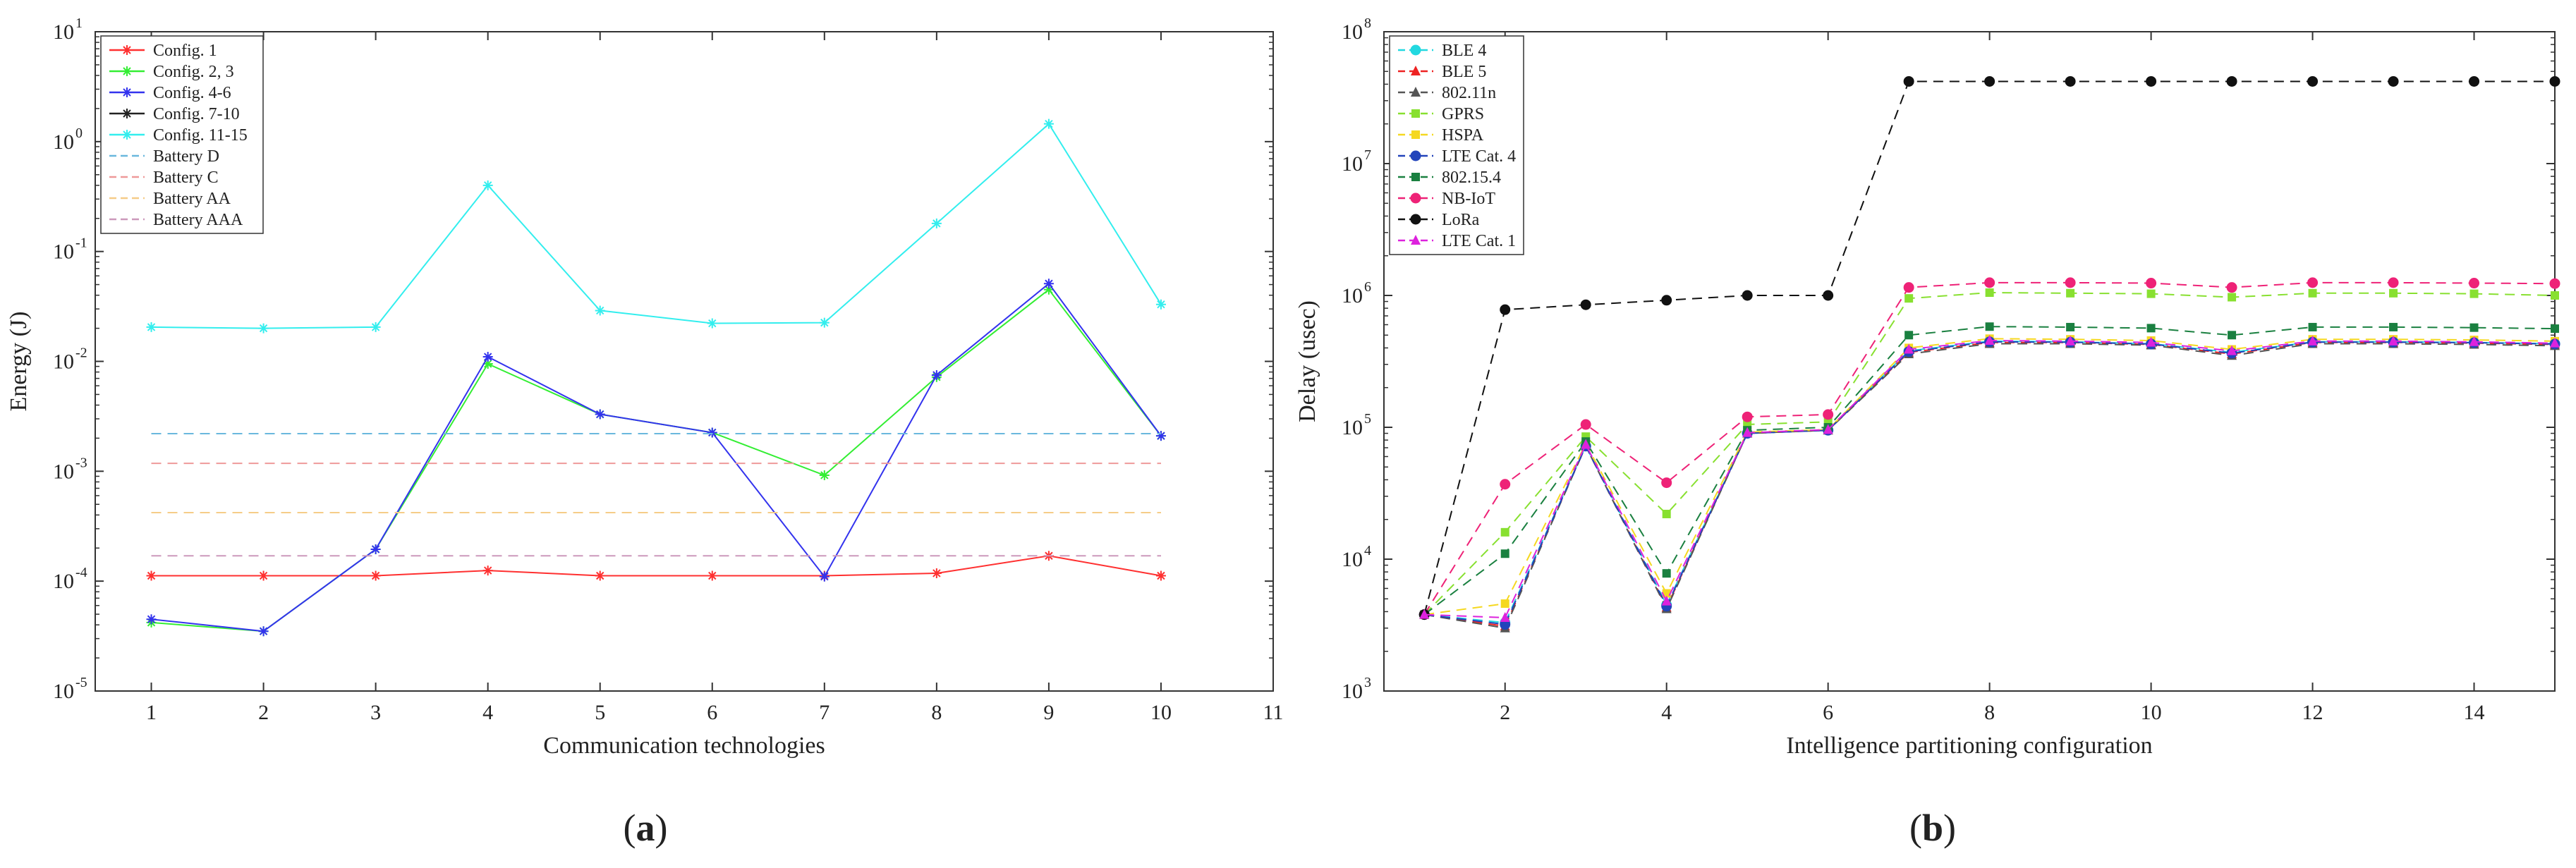 Image resolution: width=2576 pixels, height=868 pixels. Describe the element at coordinates (1367, 551) in the screenshot. I see `y-tick-exponent: 4` at that location.